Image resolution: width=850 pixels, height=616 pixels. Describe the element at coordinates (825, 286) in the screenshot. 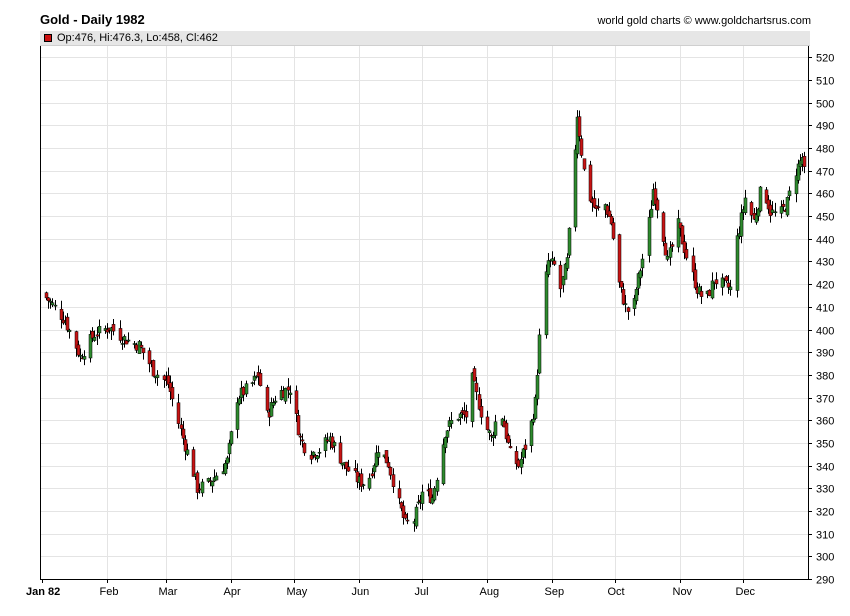

I see `y-tick-label: 420` at that location.